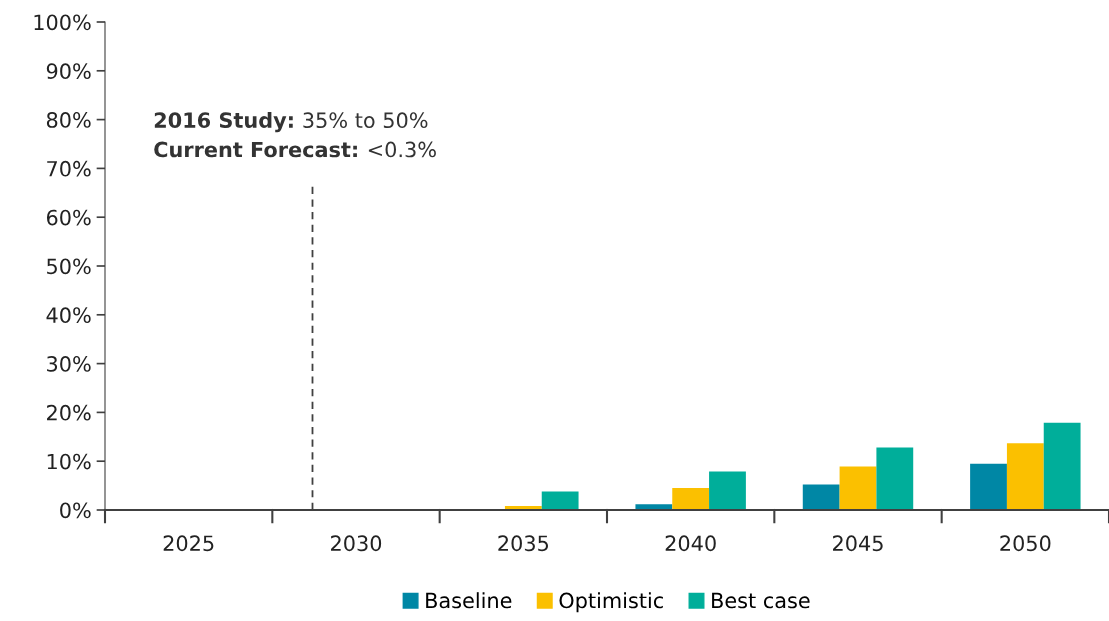 This screenshot has width=1109, height=621. Describe the element at coordinates (291, 122) in the screenshot. I see `annotation: 2016 Study: 35% to 50%` at that location.